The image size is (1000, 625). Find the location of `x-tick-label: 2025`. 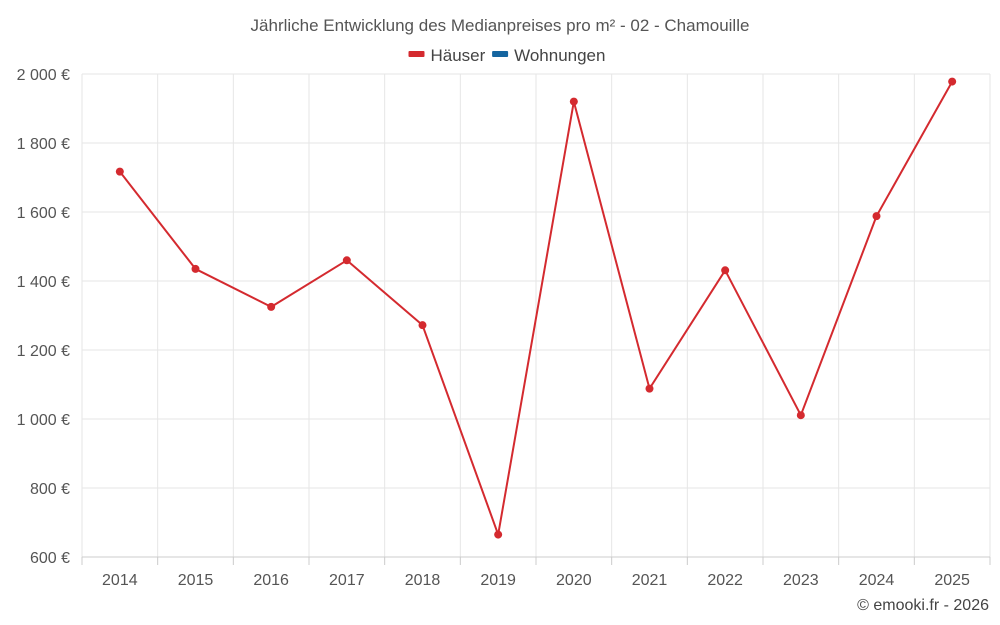

x-tick-label: 2025 is located at coordinates (952, 580).